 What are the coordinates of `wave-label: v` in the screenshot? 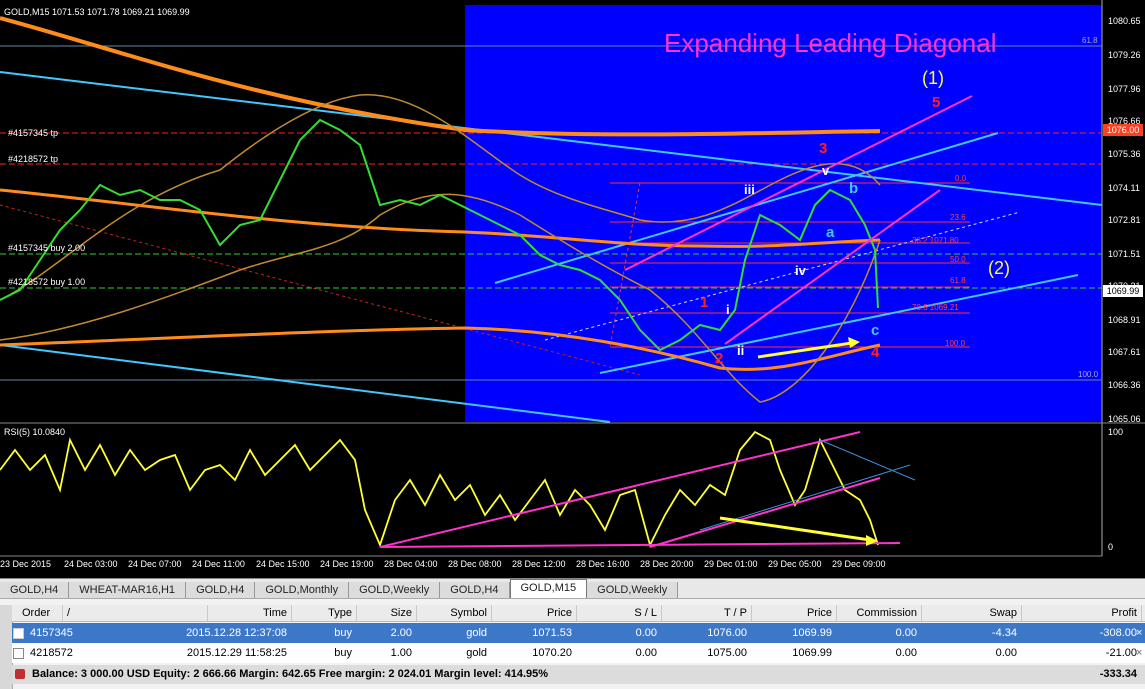 It's located at (826, 170).